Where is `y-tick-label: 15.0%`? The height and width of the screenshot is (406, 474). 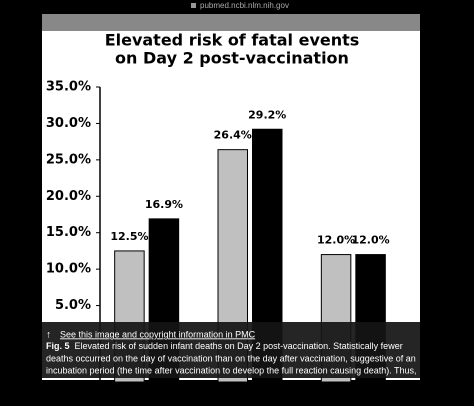 y-tick-label: 15.0% is located at coordinates (68, 232).